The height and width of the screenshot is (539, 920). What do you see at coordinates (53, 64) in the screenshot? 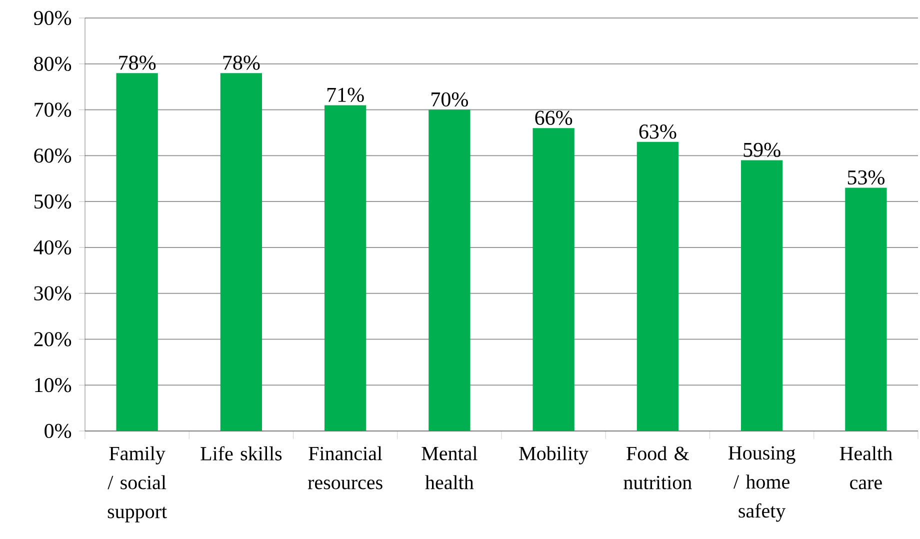
I see `y-tick-label: 80%` at bounding box center [53, 64].